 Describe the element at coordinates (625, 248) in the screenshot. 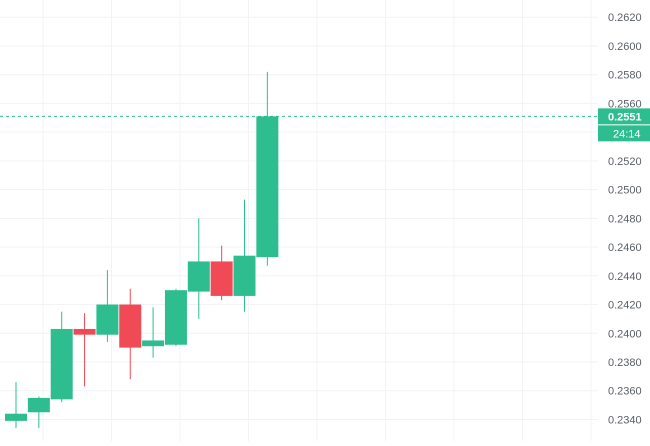

I see `y-tick-label: 0.2460` at that location.